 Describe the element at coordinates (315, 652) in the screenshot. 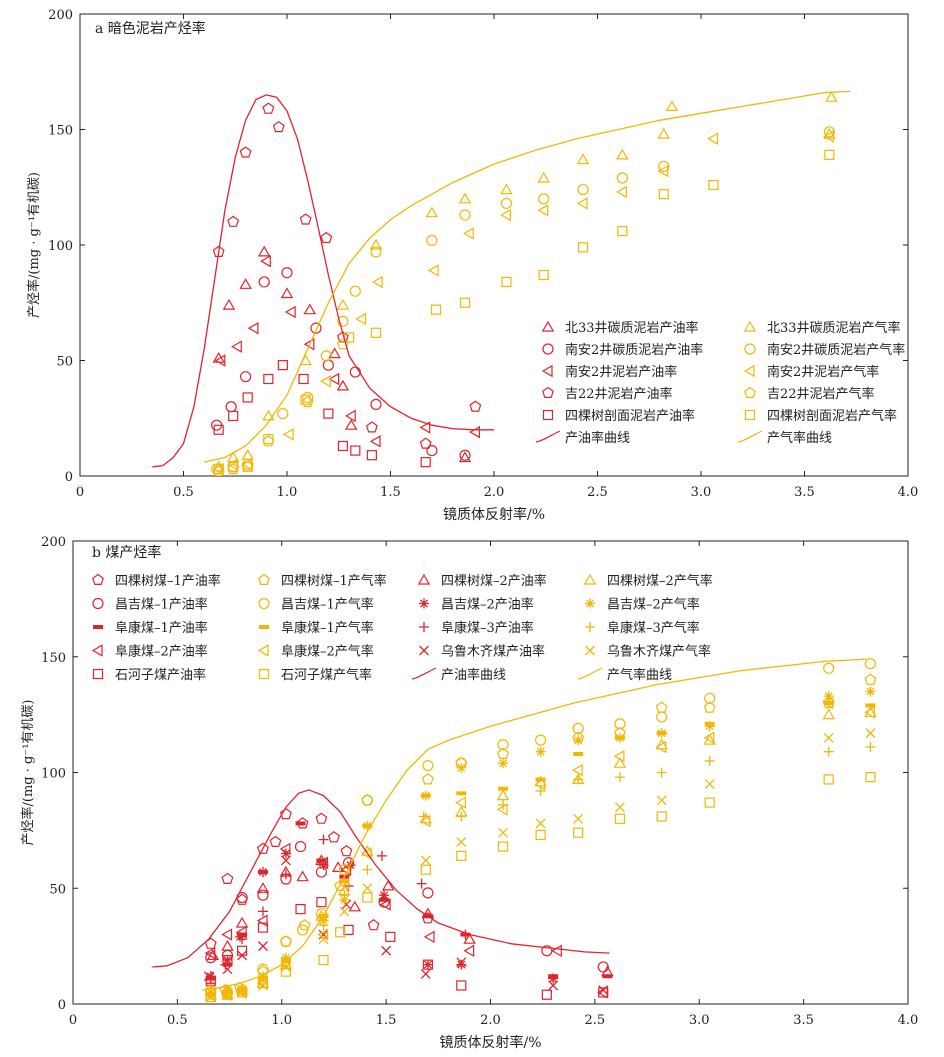

I see `legend-item: 阜康煤–2产气率` at that location.